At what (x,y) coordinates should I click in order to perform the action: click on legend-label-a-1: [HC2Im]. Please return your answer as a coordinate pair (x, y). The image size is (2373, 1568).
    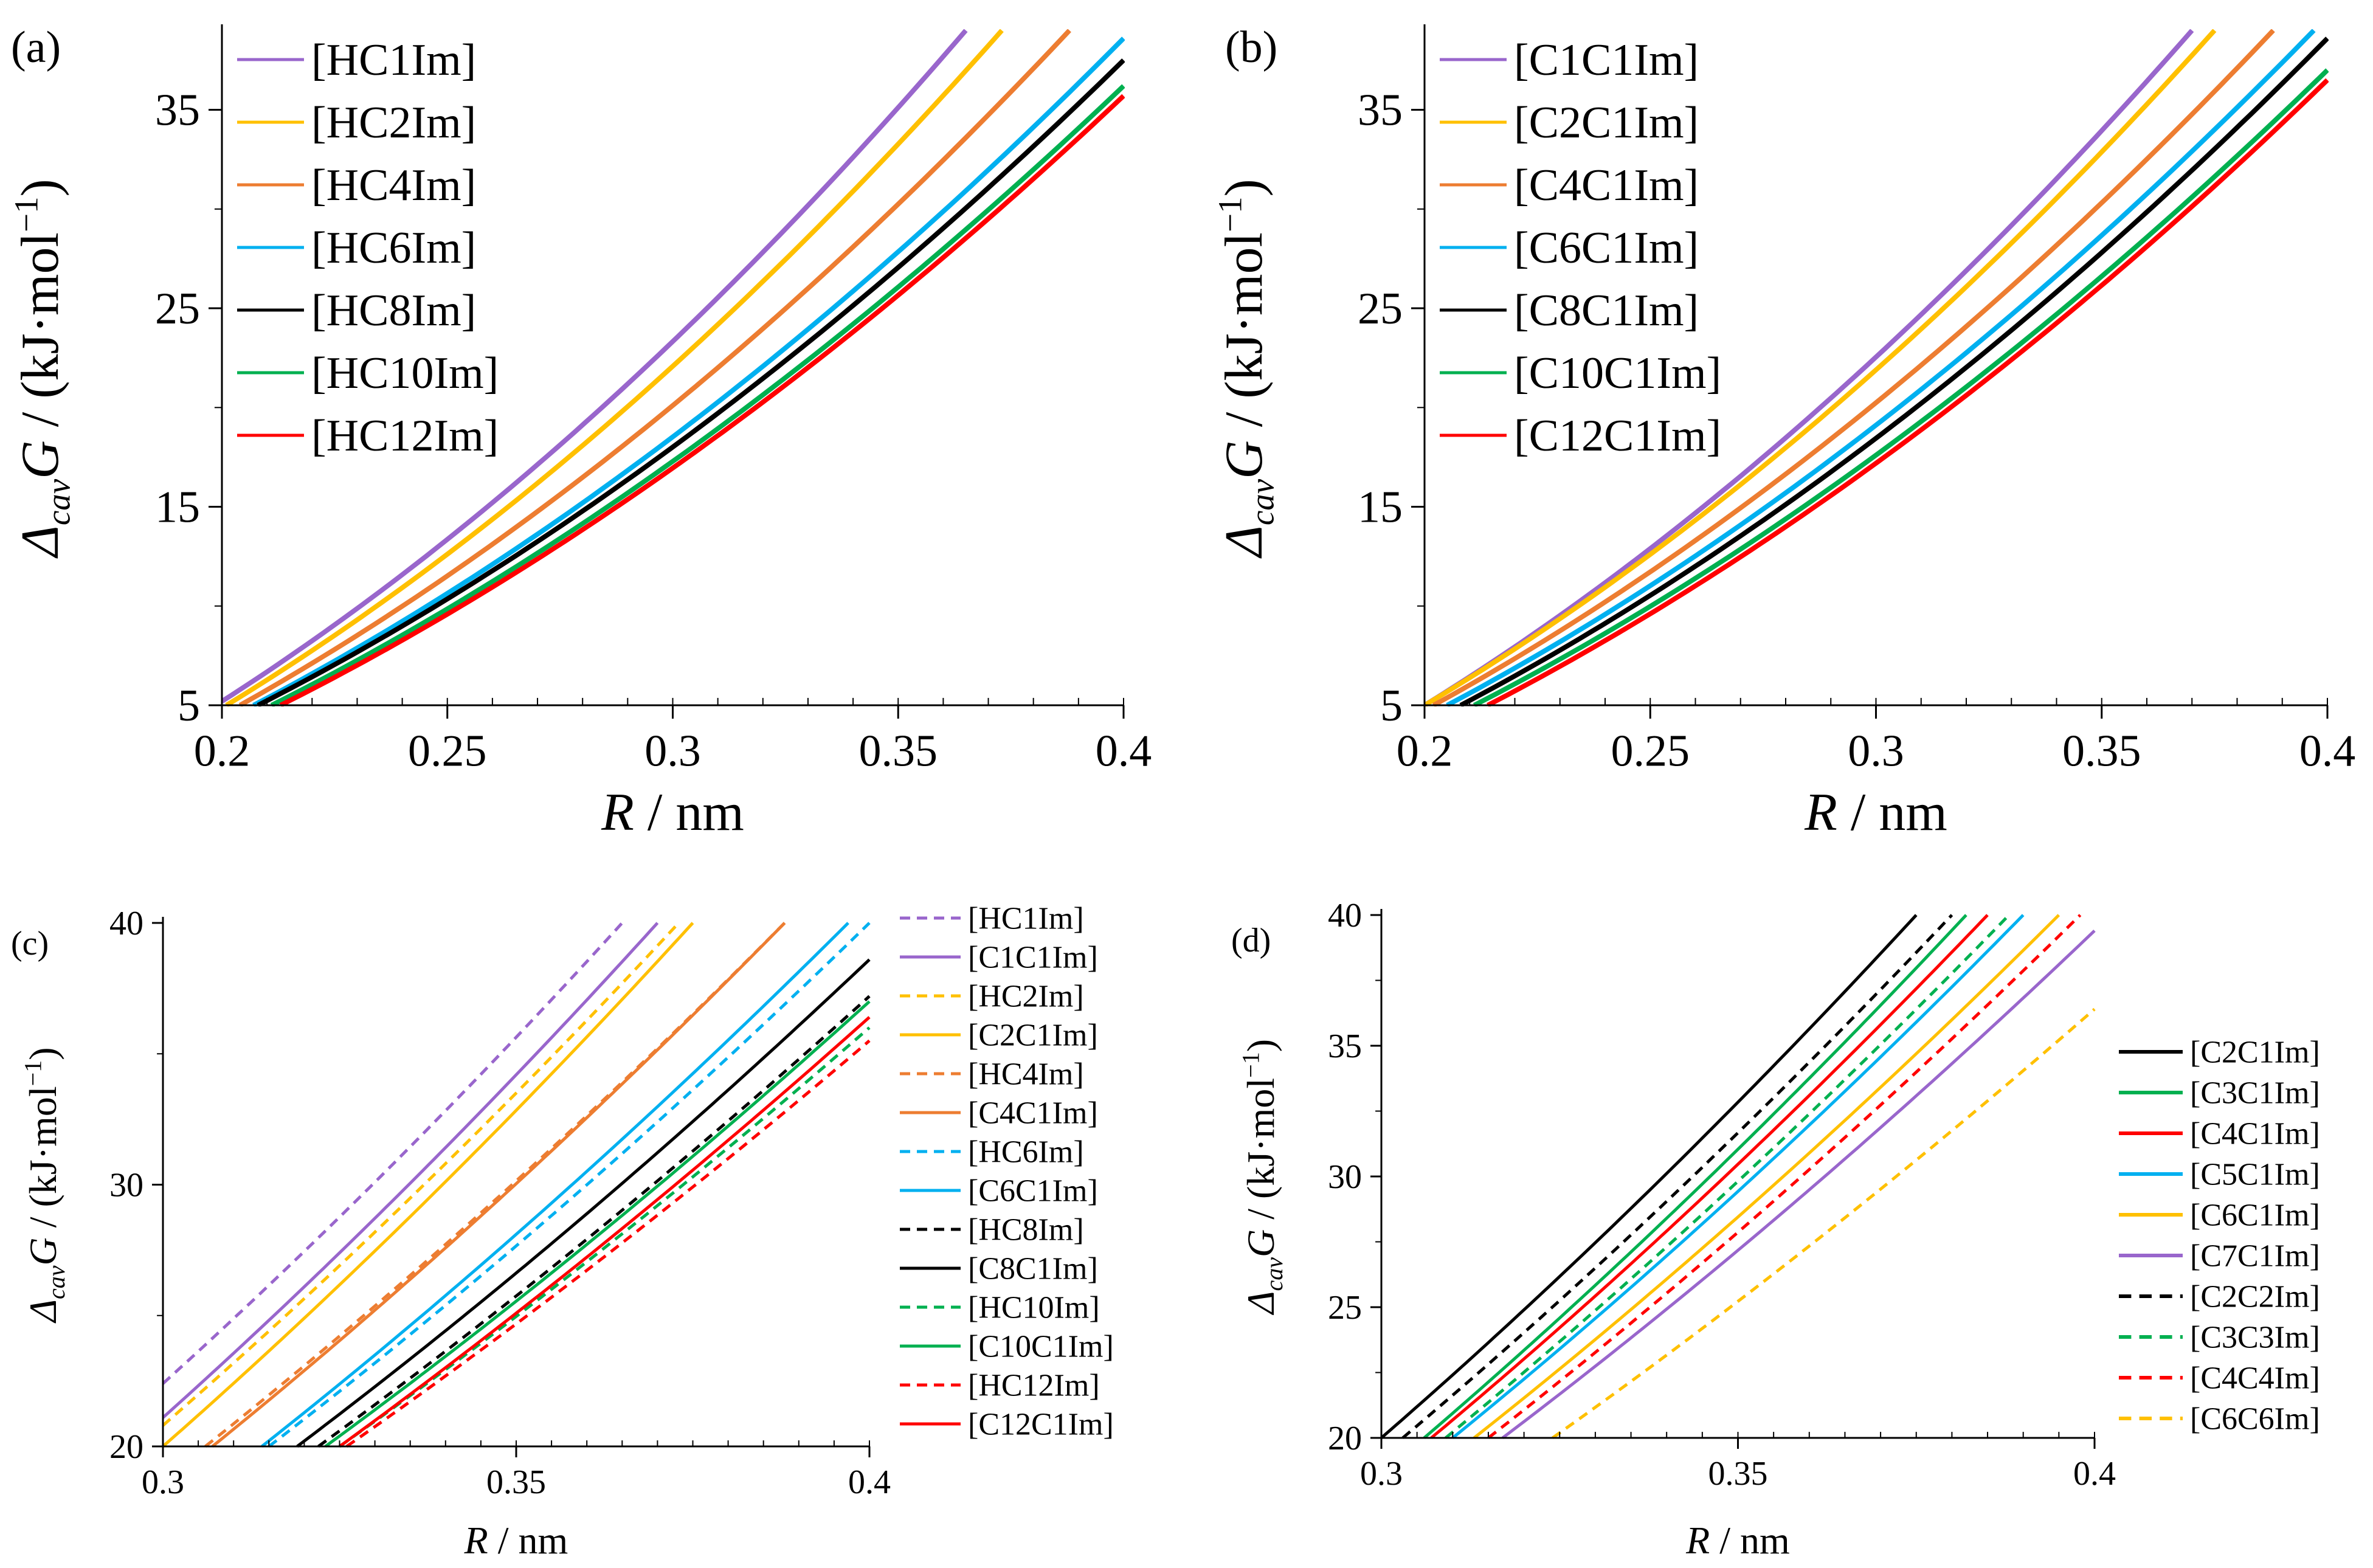
    Looking at the image, I should click on (393, 123).